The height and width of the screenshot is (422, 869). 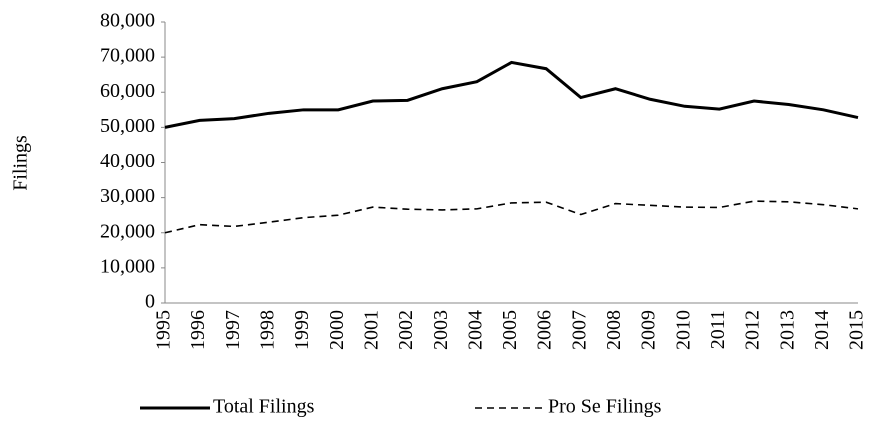 What do you see at coordinates (857, 330) in the screenshot?
I see `x-tick-label: 2015` at bounding box center [857, 330].